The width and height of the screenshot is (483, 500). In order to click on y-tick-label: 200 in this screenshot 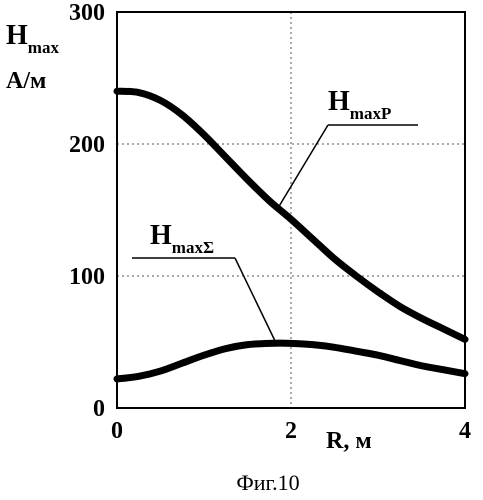, I will do `click(87, 145)`.